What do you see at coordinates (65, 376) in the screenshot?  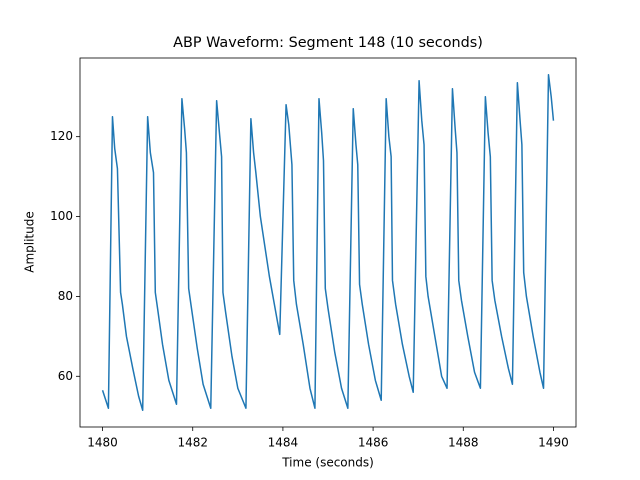 I see `y-tick-label: 60` at bounding box center [65, 376].